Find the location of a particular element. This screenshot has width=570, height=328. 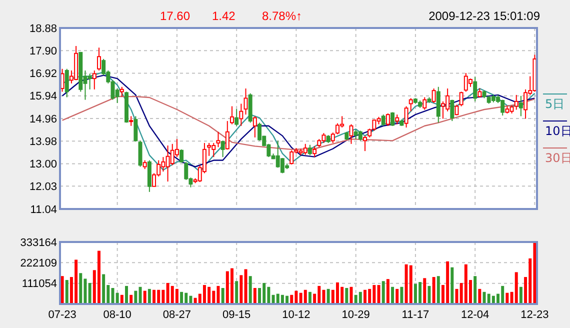

y-tick-label: 15.94 is located at coordinates (43, 96).